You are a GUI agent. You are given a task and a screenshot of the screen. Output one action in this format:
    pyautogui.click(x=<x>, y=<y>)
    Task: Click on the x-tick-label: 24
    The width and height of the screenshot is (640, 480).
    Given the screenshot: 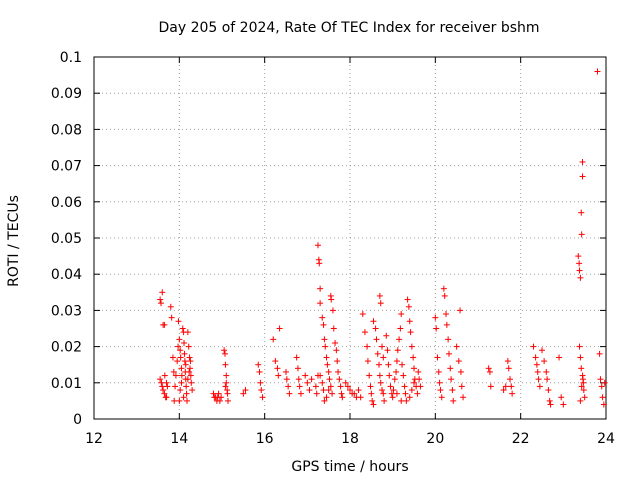 What is the action you would take?
    pyautogui.click(x=606, y=439)
    